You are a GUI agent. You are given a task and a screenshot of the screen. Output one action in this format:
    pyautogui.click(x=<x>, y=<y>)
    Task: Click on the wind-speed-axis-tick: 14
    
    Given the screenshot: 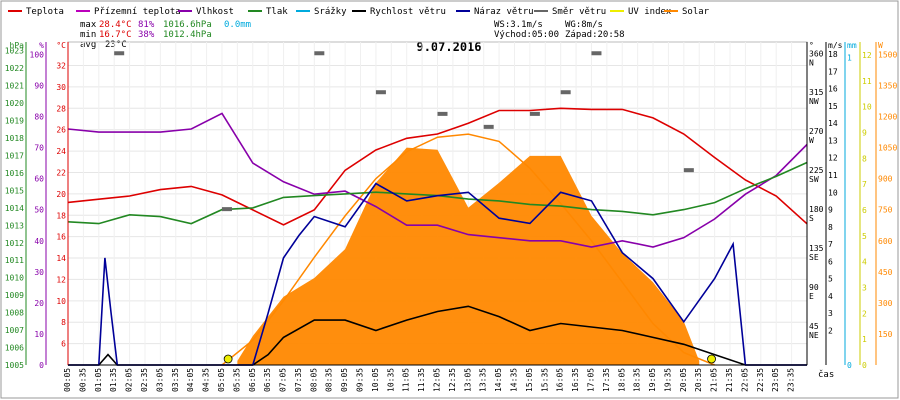 What is the action you would take?
    pyautogui.click(x=833, y=123)
    